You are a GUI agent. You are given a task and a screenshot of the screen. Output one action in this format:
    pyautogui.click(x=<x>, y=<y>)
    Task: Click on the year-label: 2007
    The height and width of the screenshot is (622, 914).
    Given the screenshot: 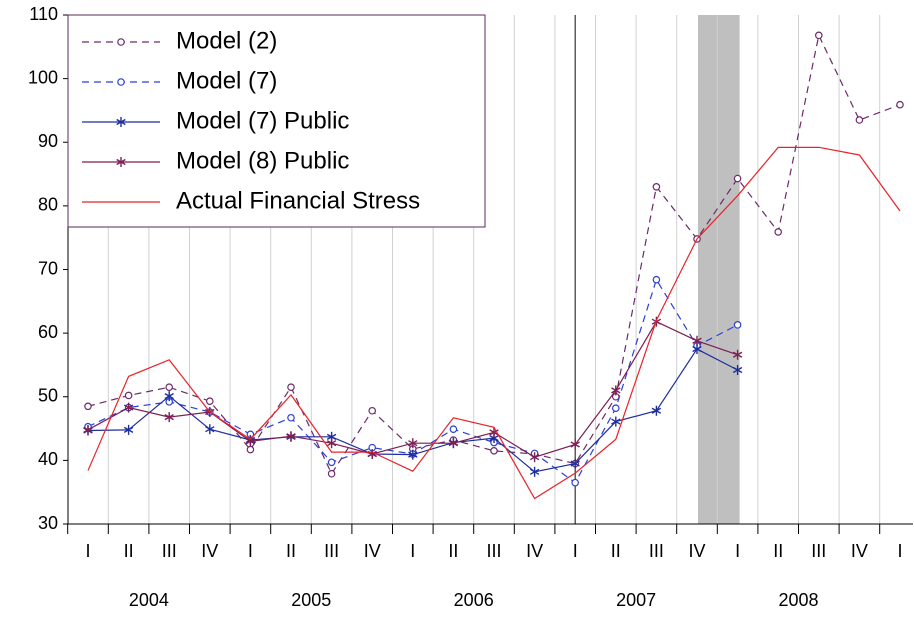 What is the action you would take?
    pyautogui.click(x=636, y=600)
    